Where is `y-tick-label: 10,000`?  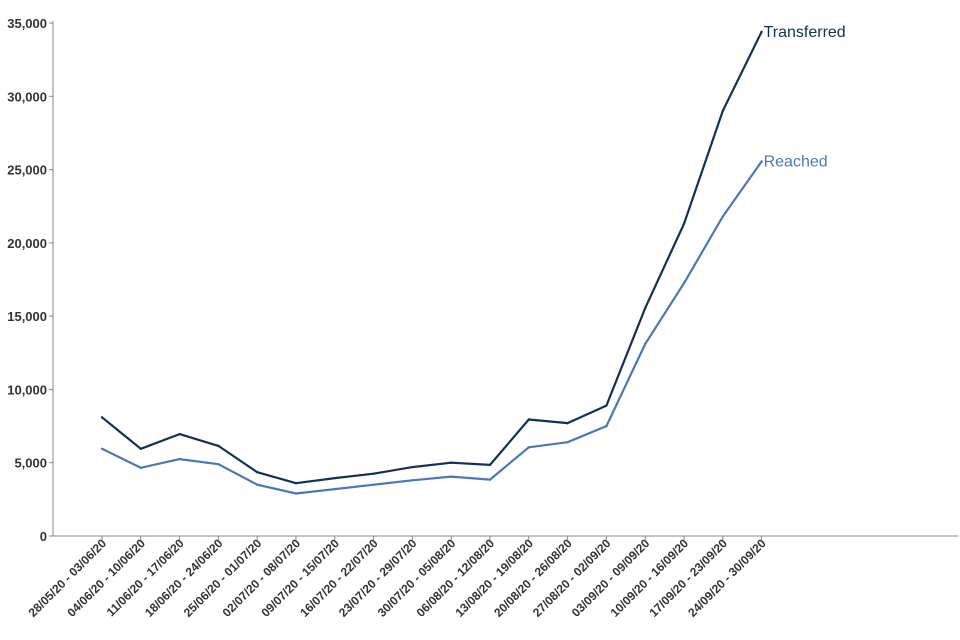 y-tick-label: 10,000 is located at coordinates (27, 389).